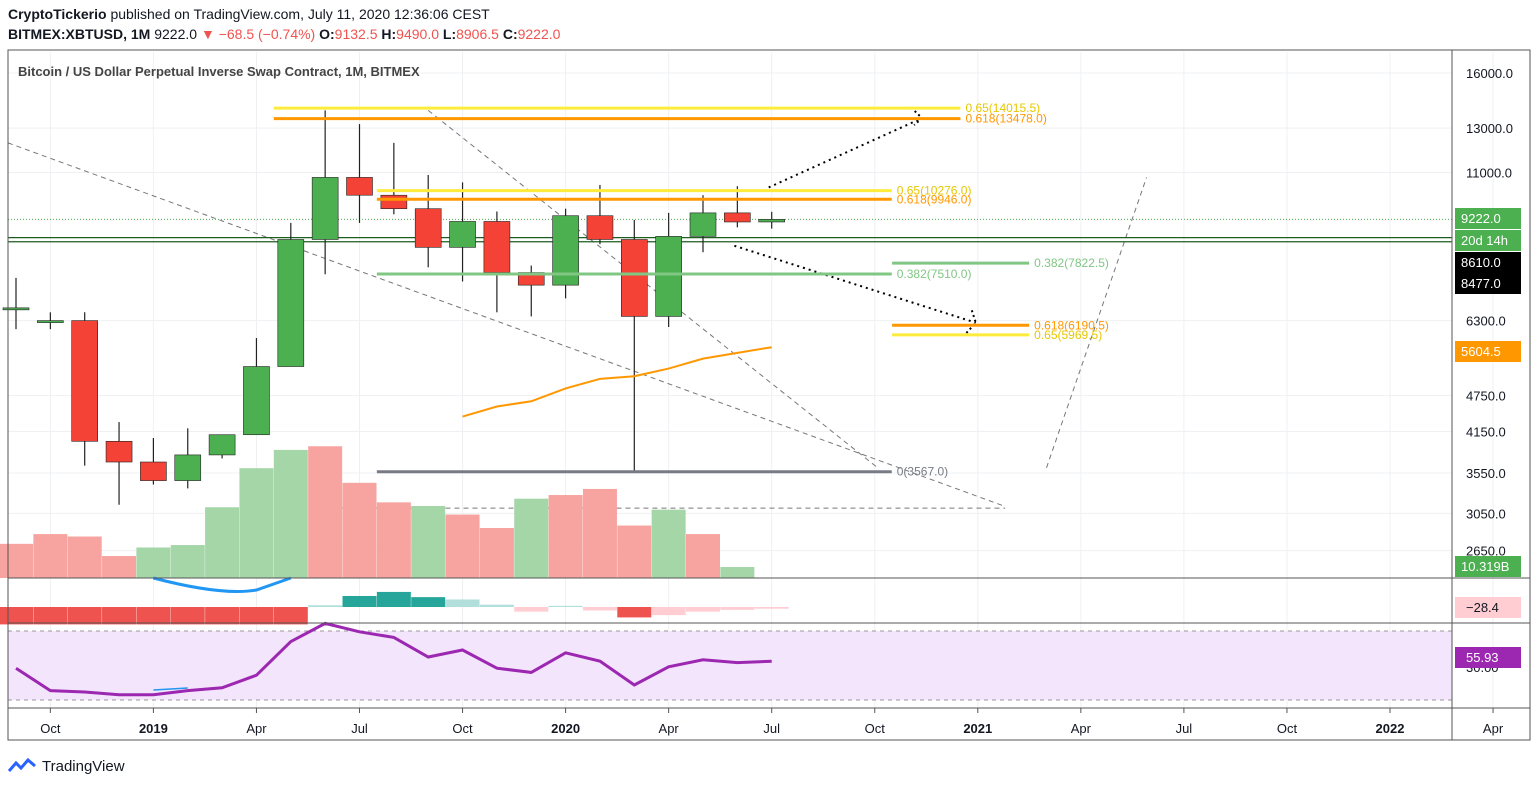  Describe the element at coordinates (1486, 321) in the screenshot. I see `y-tick-label: 6300.0` at that location.